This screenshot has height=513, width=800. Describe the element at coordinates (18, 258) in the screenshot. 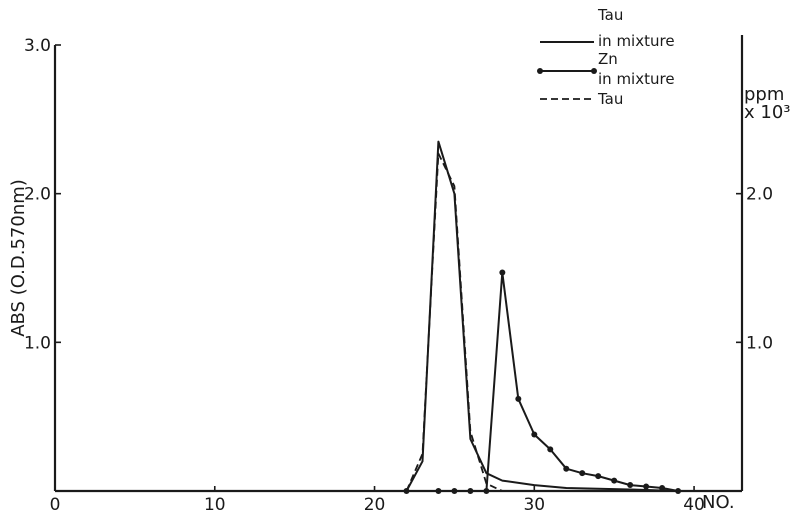

I see `y-axis-title: ABS (O.D.570nm)` at that location.